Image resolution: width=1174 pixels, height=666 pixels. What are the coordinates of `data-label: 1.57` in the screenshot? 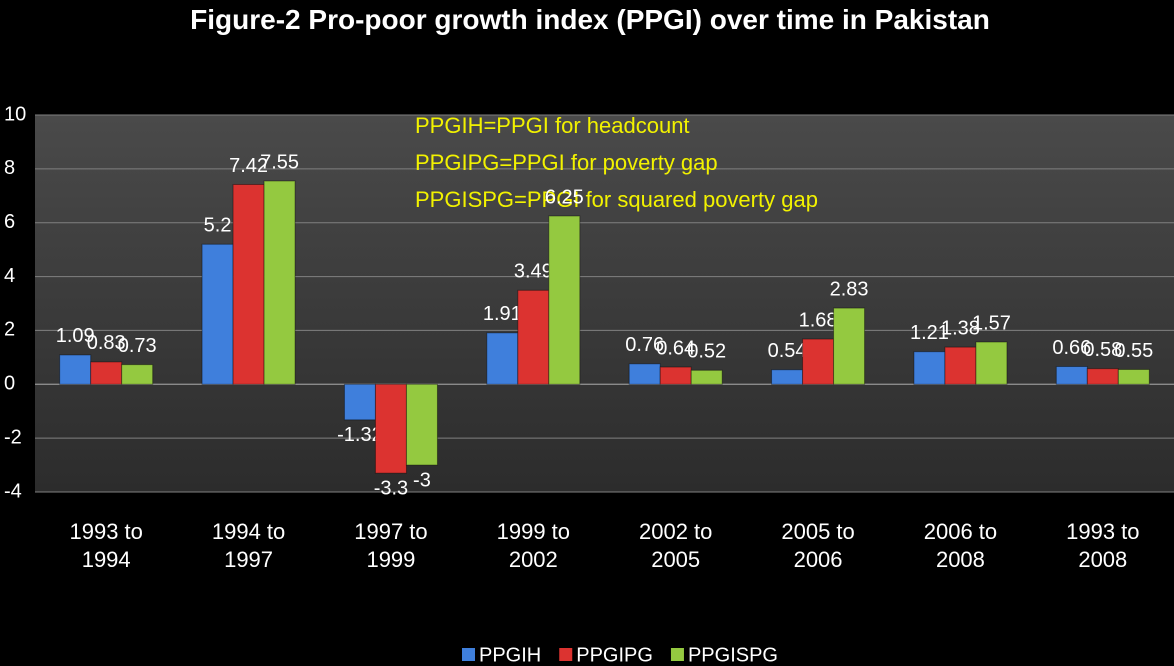 It's located at (991, 323).